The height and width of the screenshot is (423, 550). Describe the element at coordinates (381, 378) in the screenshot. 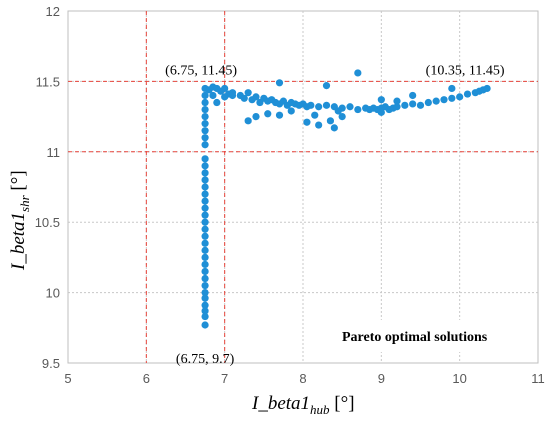

I see `x-tick-label: 9` at that location.